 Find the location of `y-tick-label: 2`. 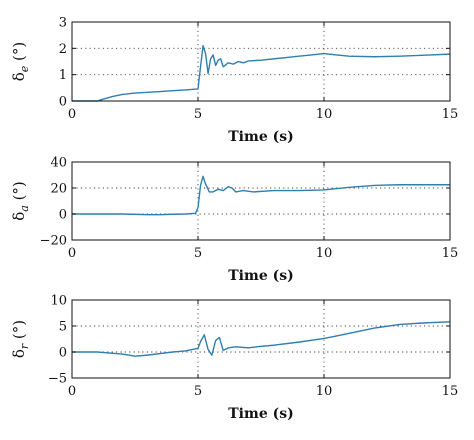

y-tick-label: 2 is located at coordinates (63, 49).